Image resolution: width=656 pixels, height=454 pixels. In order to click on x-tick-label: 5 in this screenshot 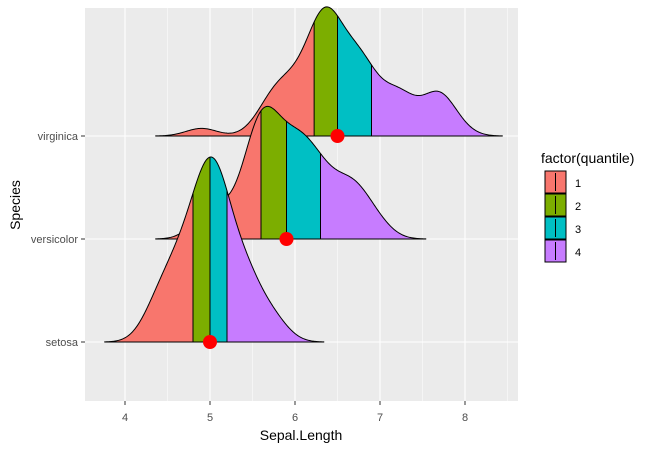, I will do `click(210, 418)`.